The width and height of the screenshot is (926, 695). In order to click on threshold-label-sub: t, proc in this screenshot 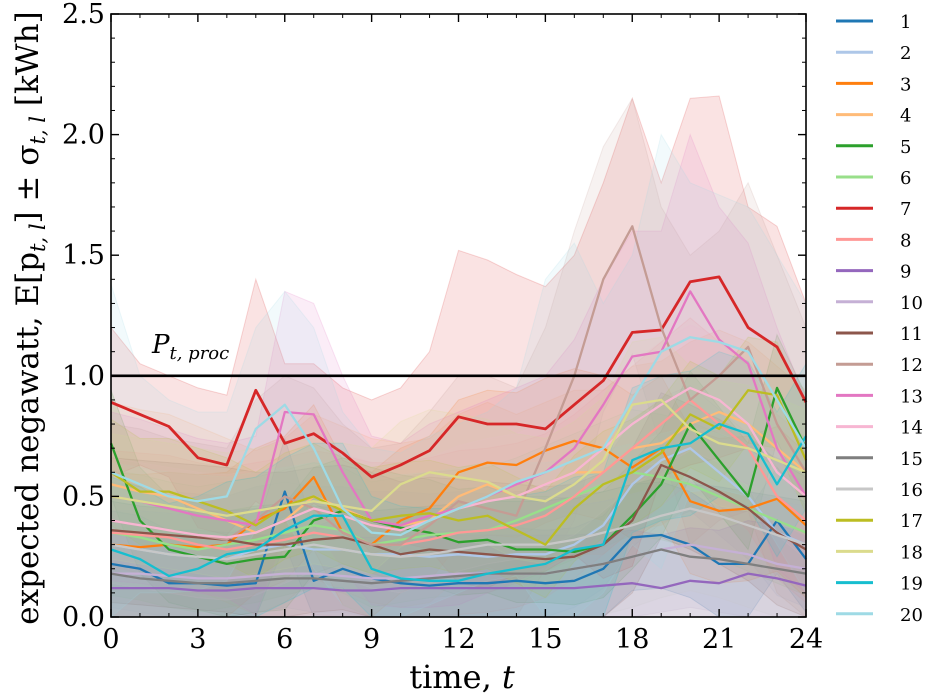, I will do `click(200, 353)`.